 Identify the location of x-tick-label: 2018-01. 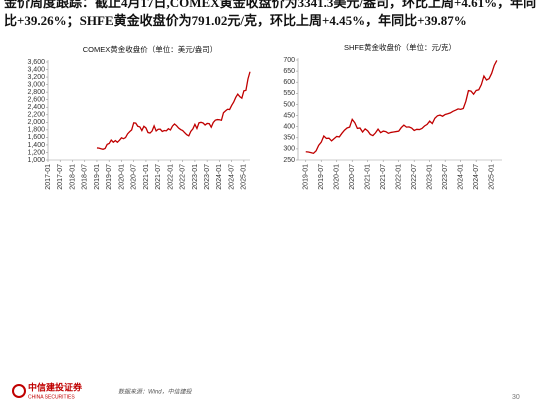
(72, 177).